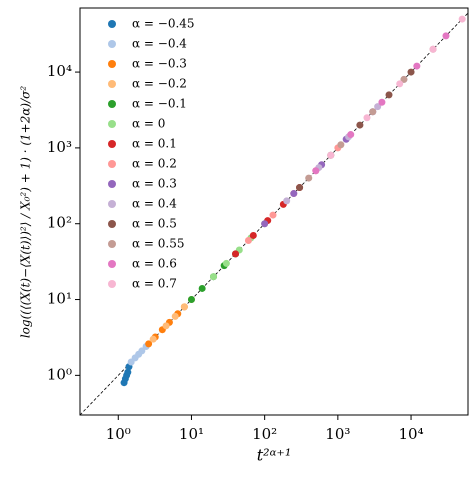 The width and height of the screenshot is (474, 478). What do you see at coordinates (337, 434) in the screenshot?
I see `x-tick-label: 10³` at bounding box center [337, 434].